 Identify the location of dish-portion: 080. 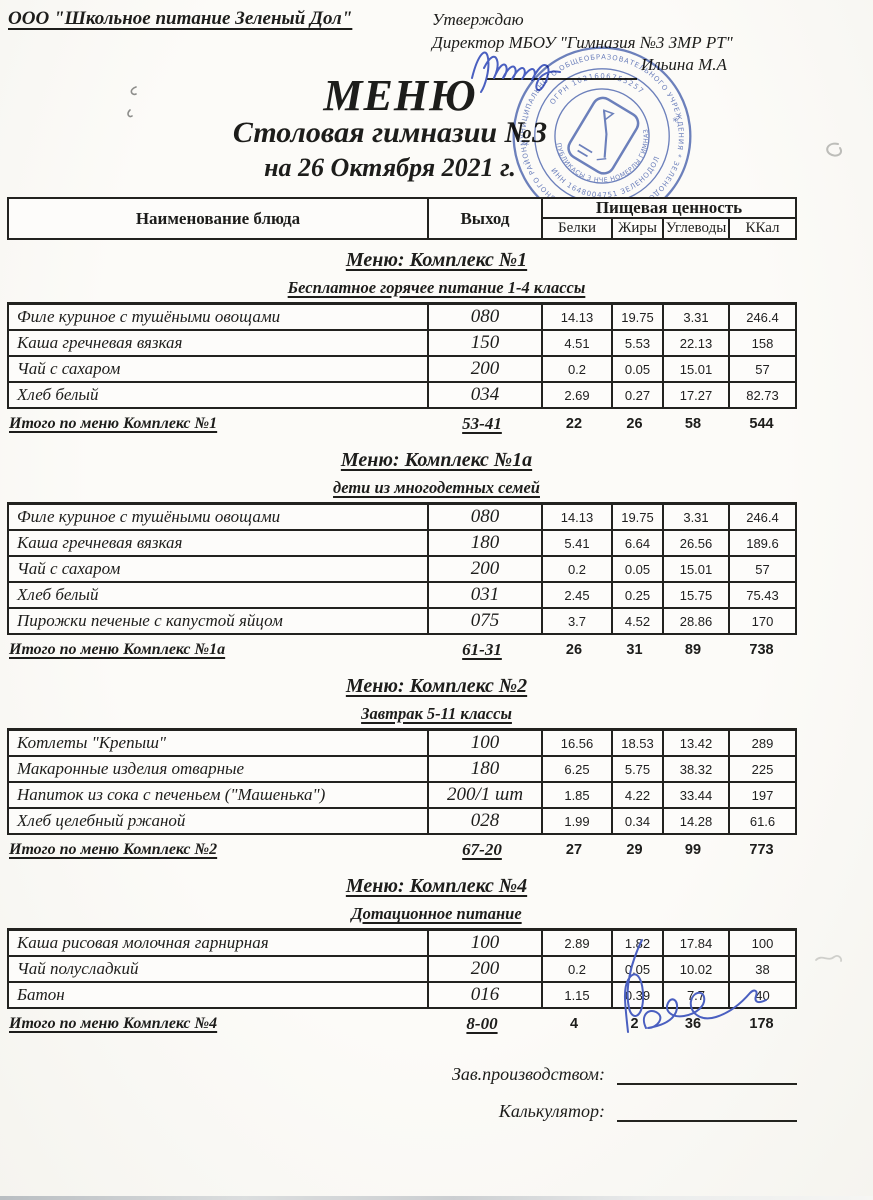
(484, 317).